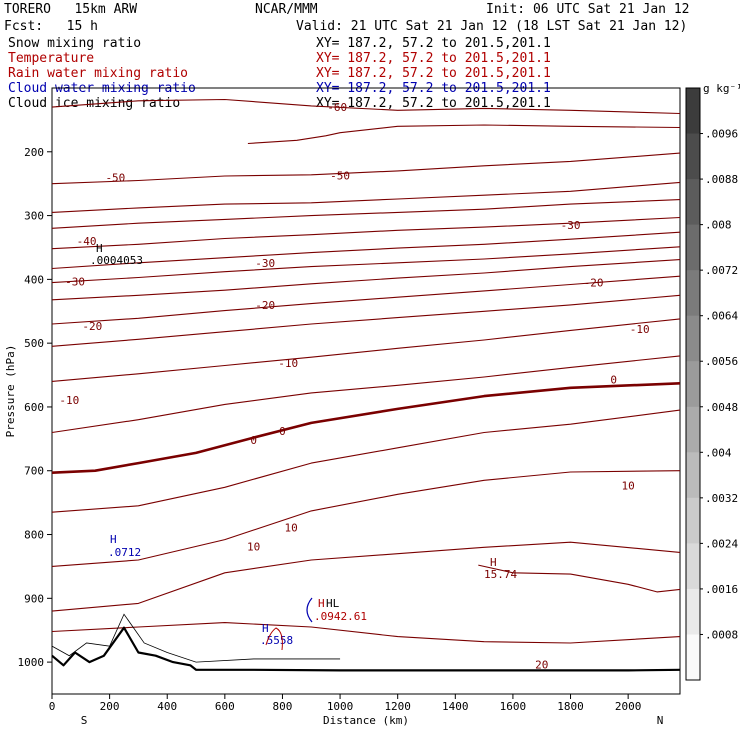  I want to click on x-tick-label: 1000, so click(340, 706).